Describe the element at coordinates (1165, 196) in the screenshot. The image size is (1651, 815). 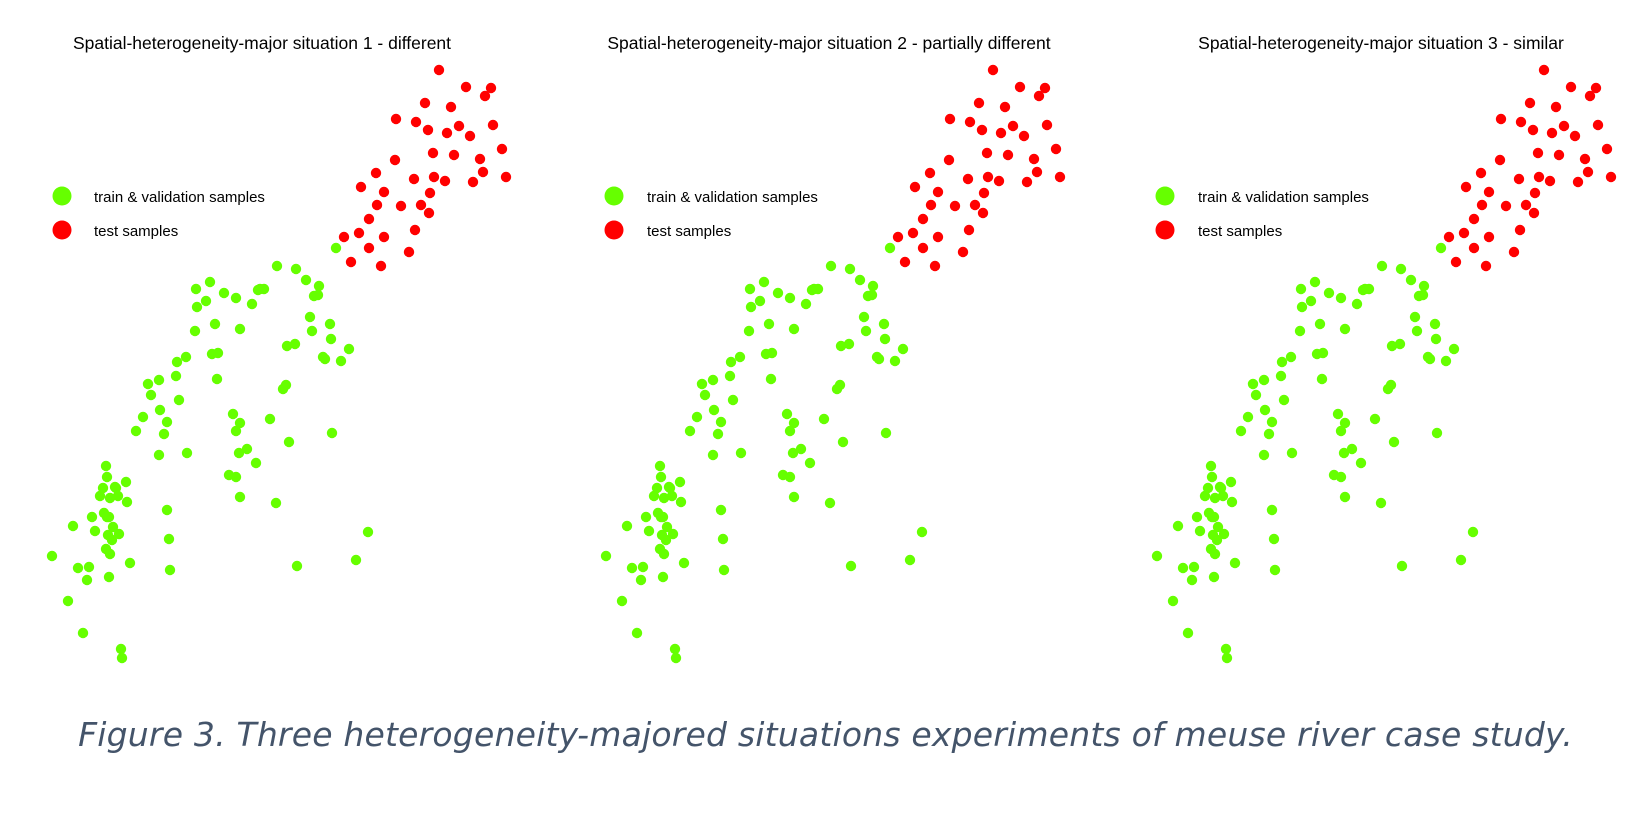
I see `legend-train-marker` at that location.